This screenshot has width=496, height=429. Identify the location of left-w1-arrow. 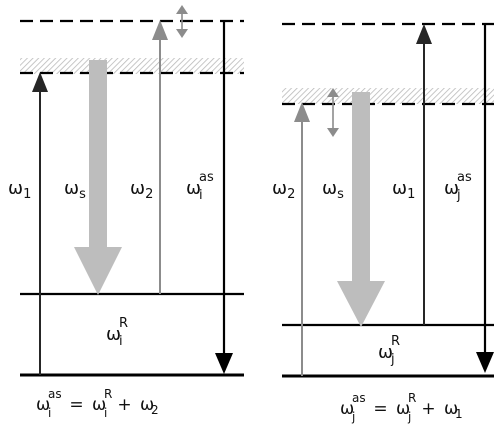
(40, 223).